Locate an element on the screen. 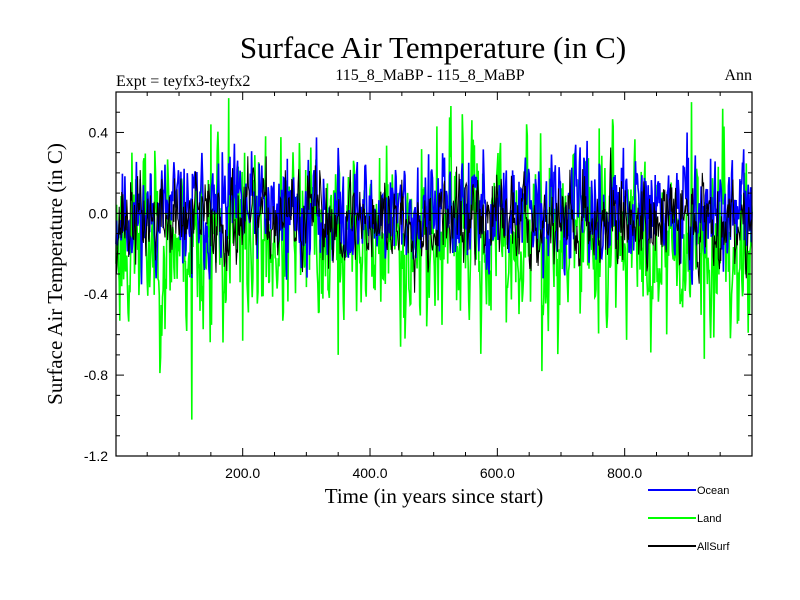  y-tick-label: 0.4 is located at coordinates (99, 132).